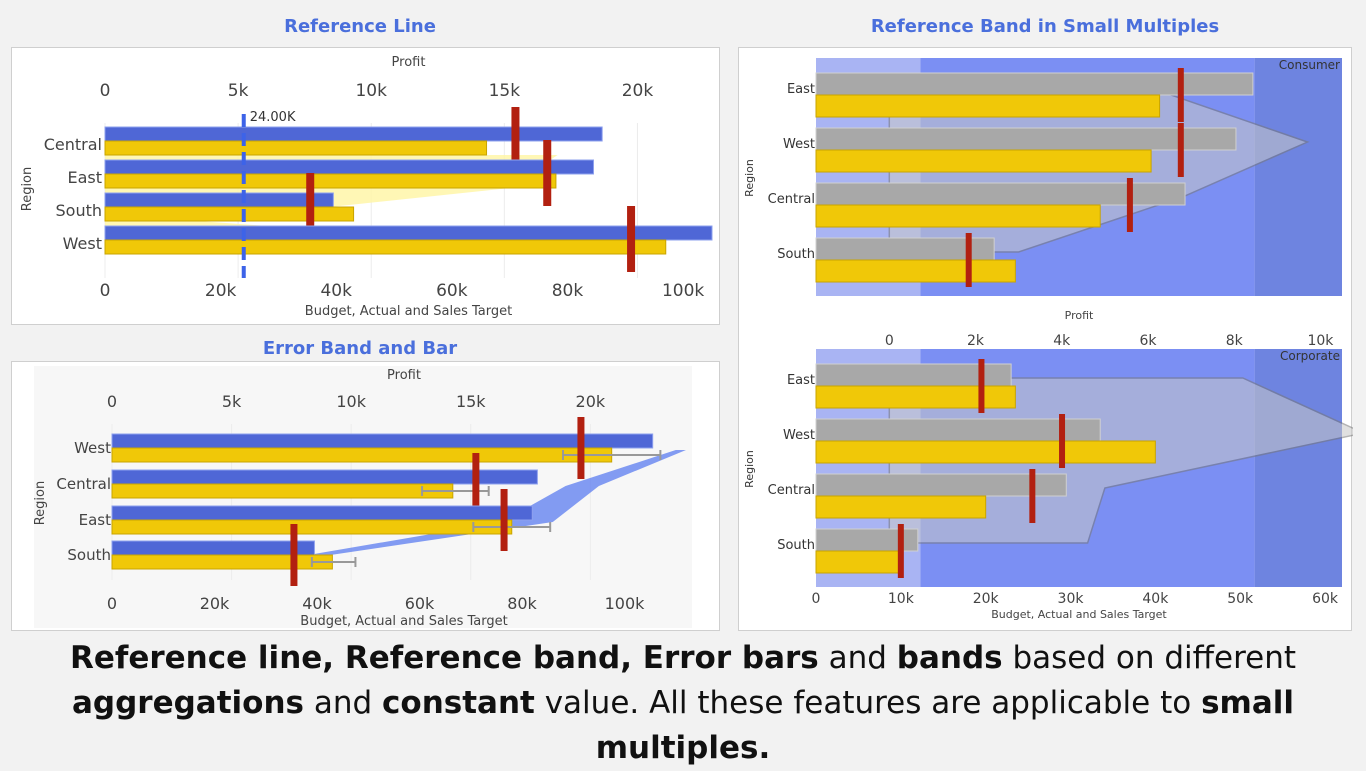  I want to click on small-multiples-title: Reference Band in Small Multiples, so click(1045, 26).